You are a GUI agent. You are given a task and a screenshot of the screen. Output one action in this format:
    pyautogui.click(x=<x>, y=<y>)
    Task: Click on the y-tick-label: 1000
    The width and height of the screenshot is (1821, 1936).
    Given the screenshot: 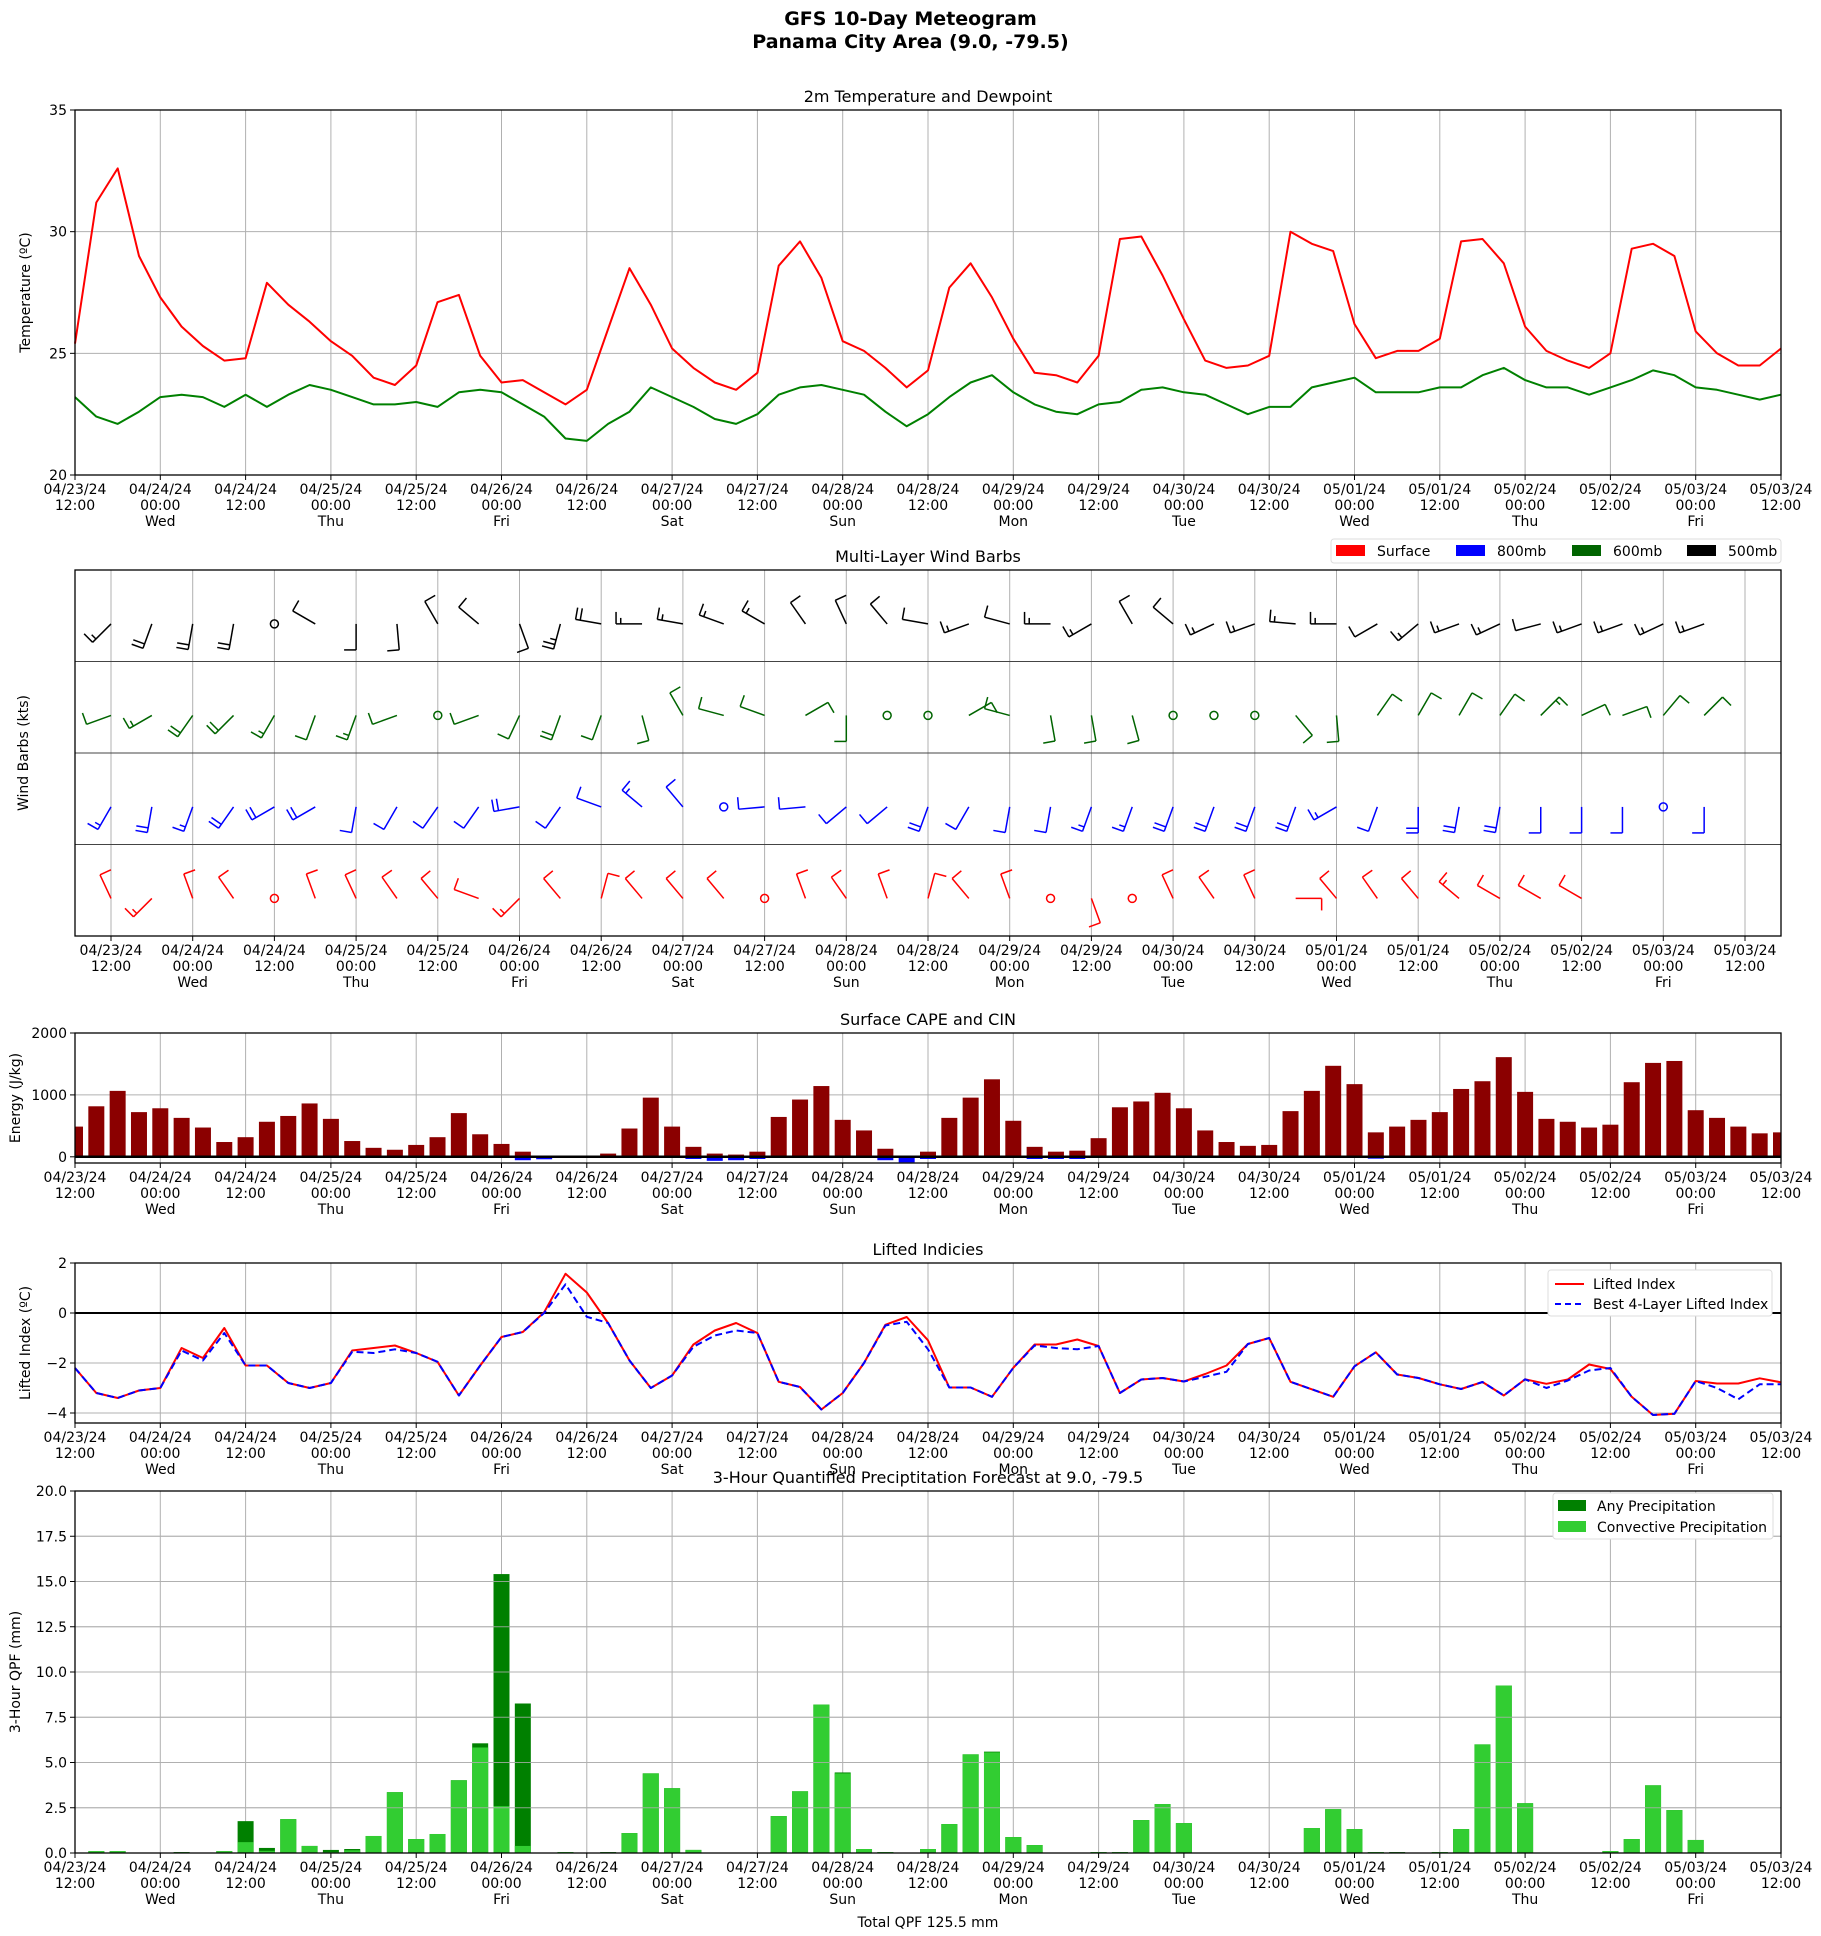 What is the action you would take?
    pyautogui.click(x=49, y=1096)
    